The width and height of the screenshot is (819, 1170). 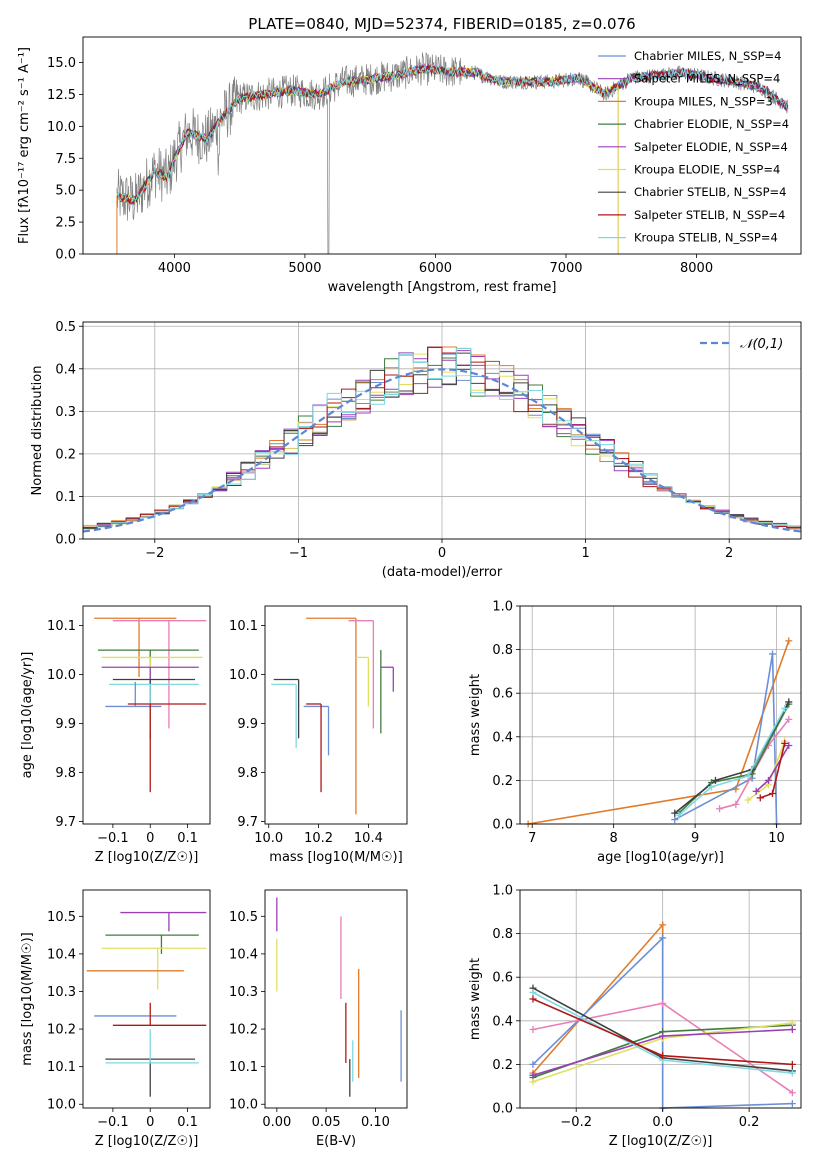 What do you see at coordinates (65, 773) in the screenshot?
I see `y-tick-label: 9.8` at bounding box center [65, 773].